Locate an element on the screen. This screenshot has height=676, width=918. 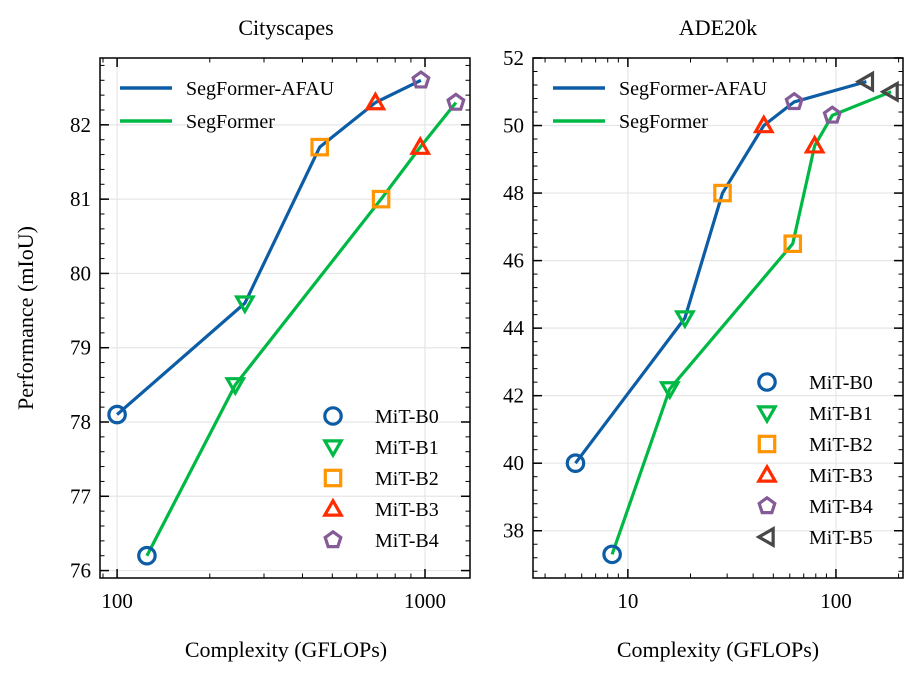
ade20k-y-tick-label: 52 is located at coordinates (513, 58).